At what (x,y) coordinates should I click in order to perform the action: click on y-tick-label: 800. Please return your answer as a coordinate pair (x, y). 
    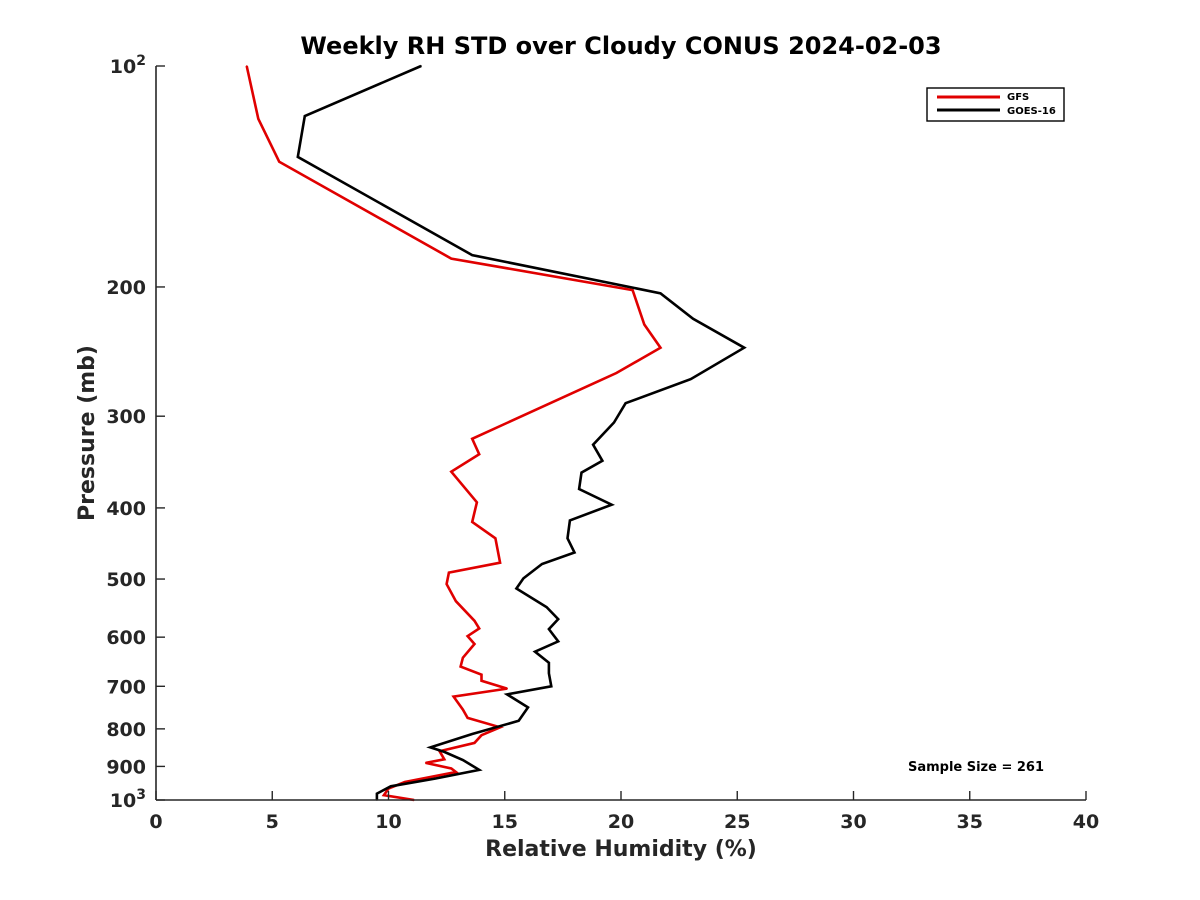
    Looking at the image, I should click on (126, 730).